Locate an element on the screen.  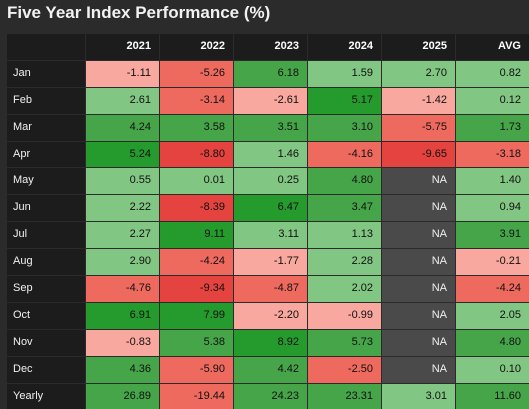
value-cell: 3.01 is located at coordinates (418, 396).